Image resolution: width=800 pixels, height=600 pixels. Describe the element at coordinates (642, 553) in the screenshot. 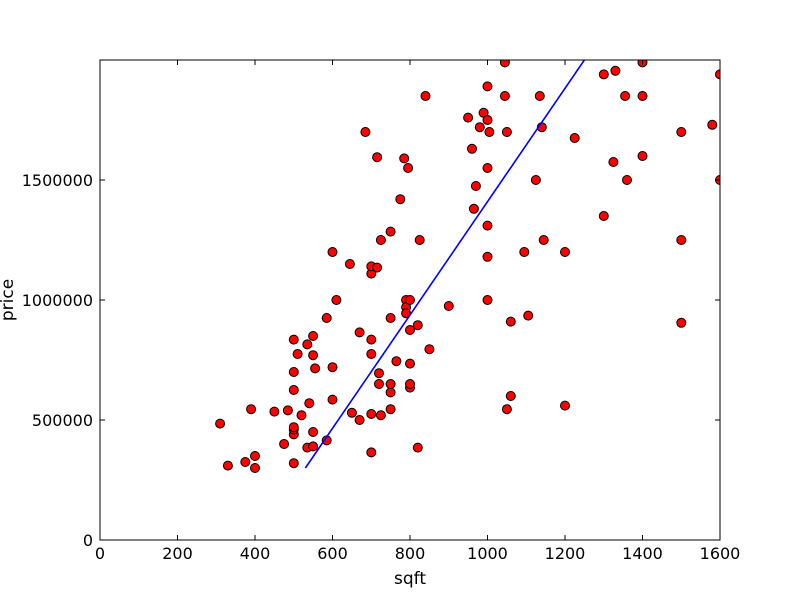

I see `x-tick-label: 1400` at that location.